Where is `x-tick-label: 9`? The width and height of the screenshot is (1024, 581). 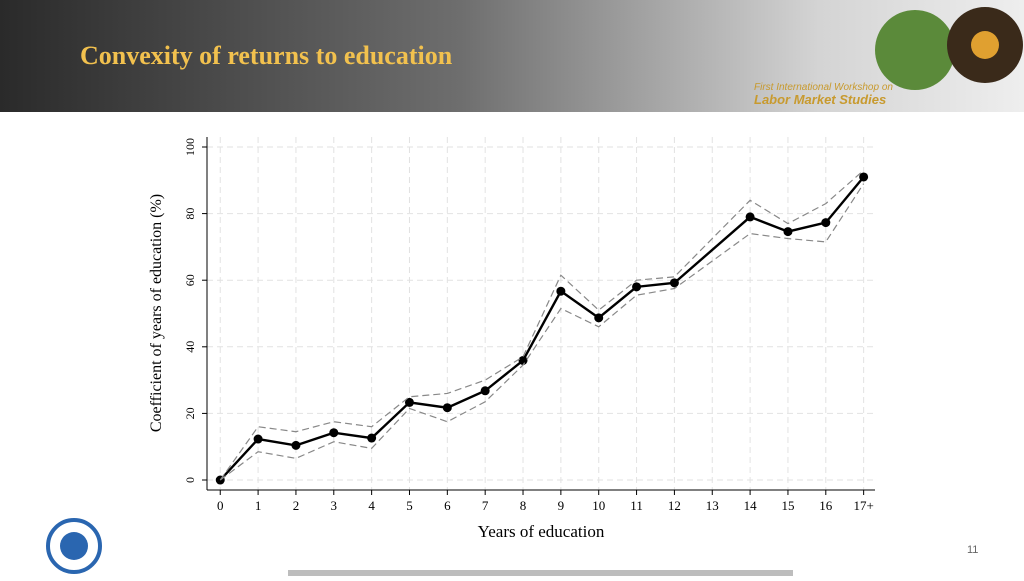 x-tick-label: 9 is located at coordinates (561, 505).